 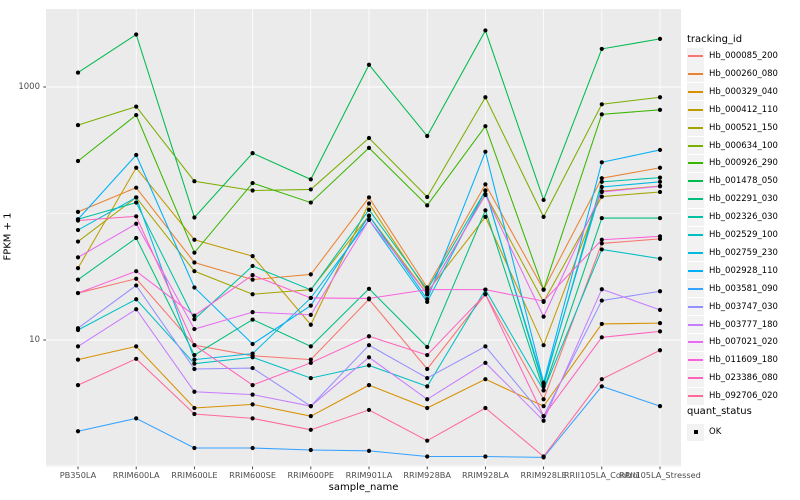 I want to click on legend-item-Hb_011609_180: Hb_011609_180, so click(x=732, y=360).